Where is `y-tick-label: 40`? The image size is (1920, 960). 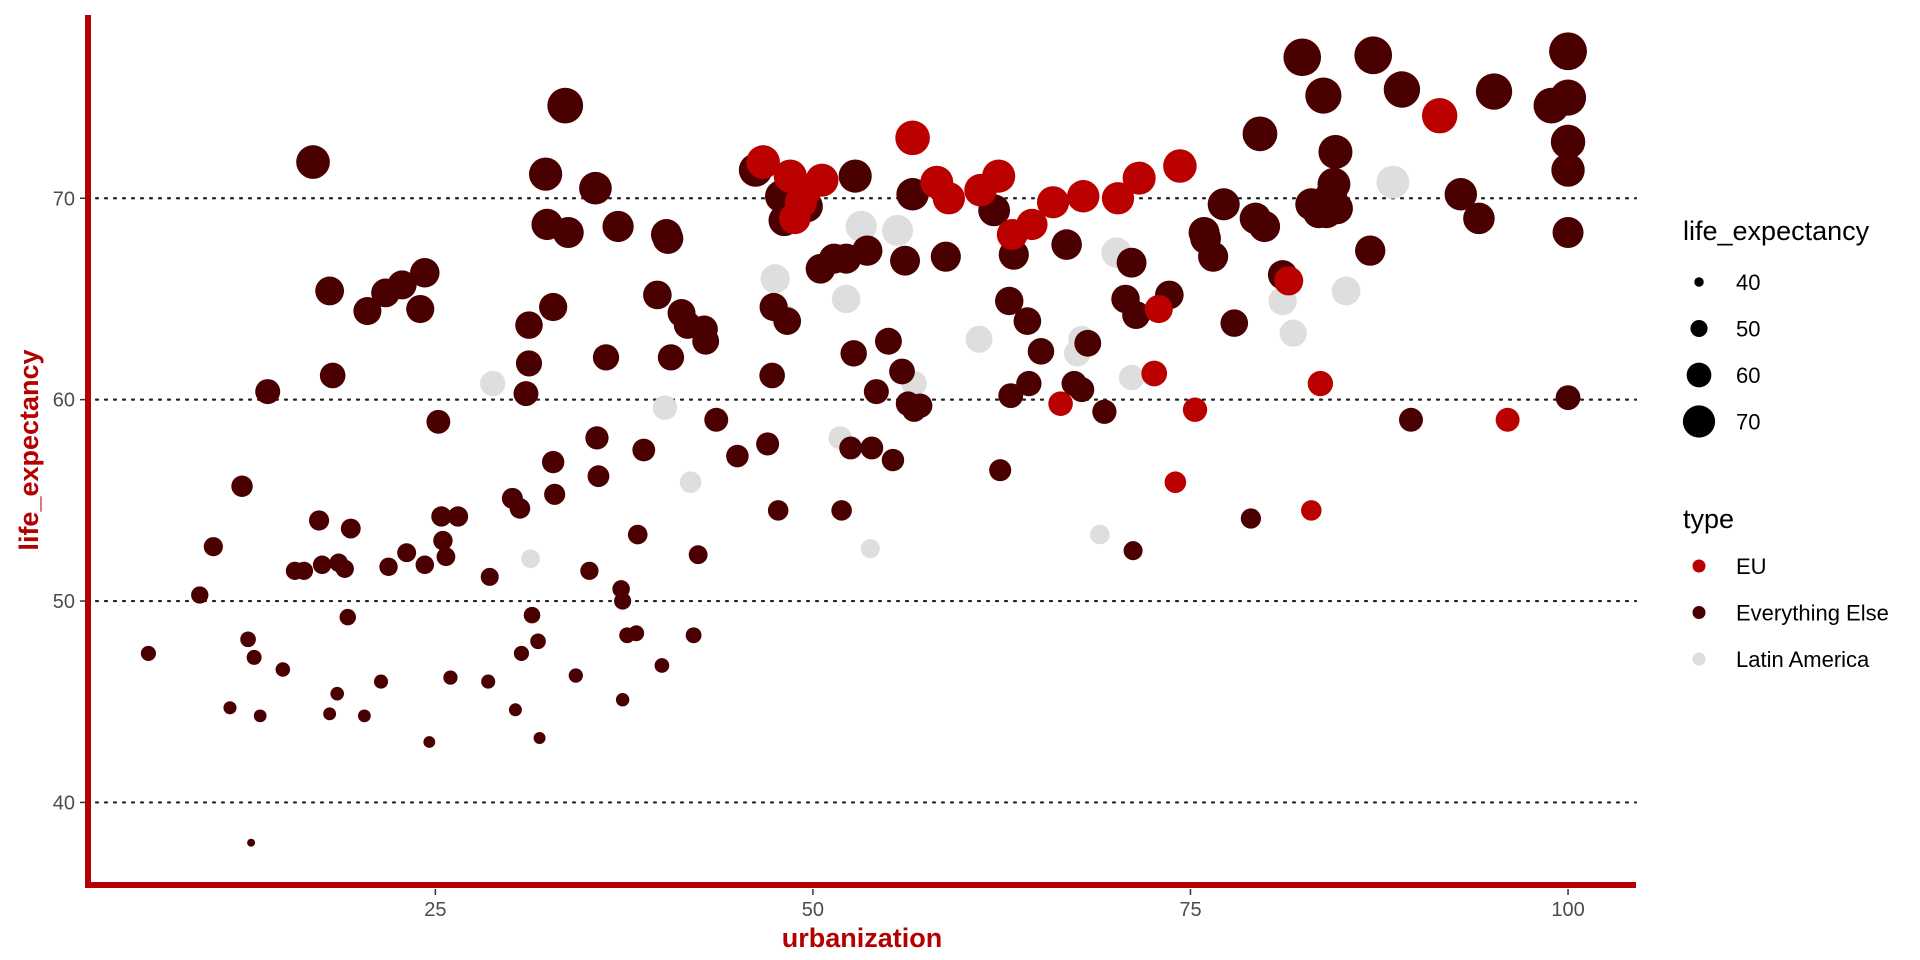
y-tick-label: 40 is located at coordinates (64, 803).